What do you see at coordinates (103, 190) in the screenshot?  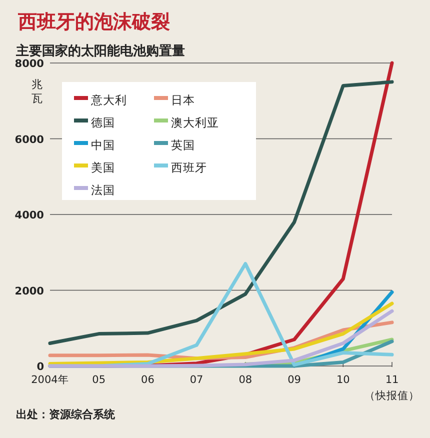 I see `legend-label: 法国` at bounding box center [103, 190].